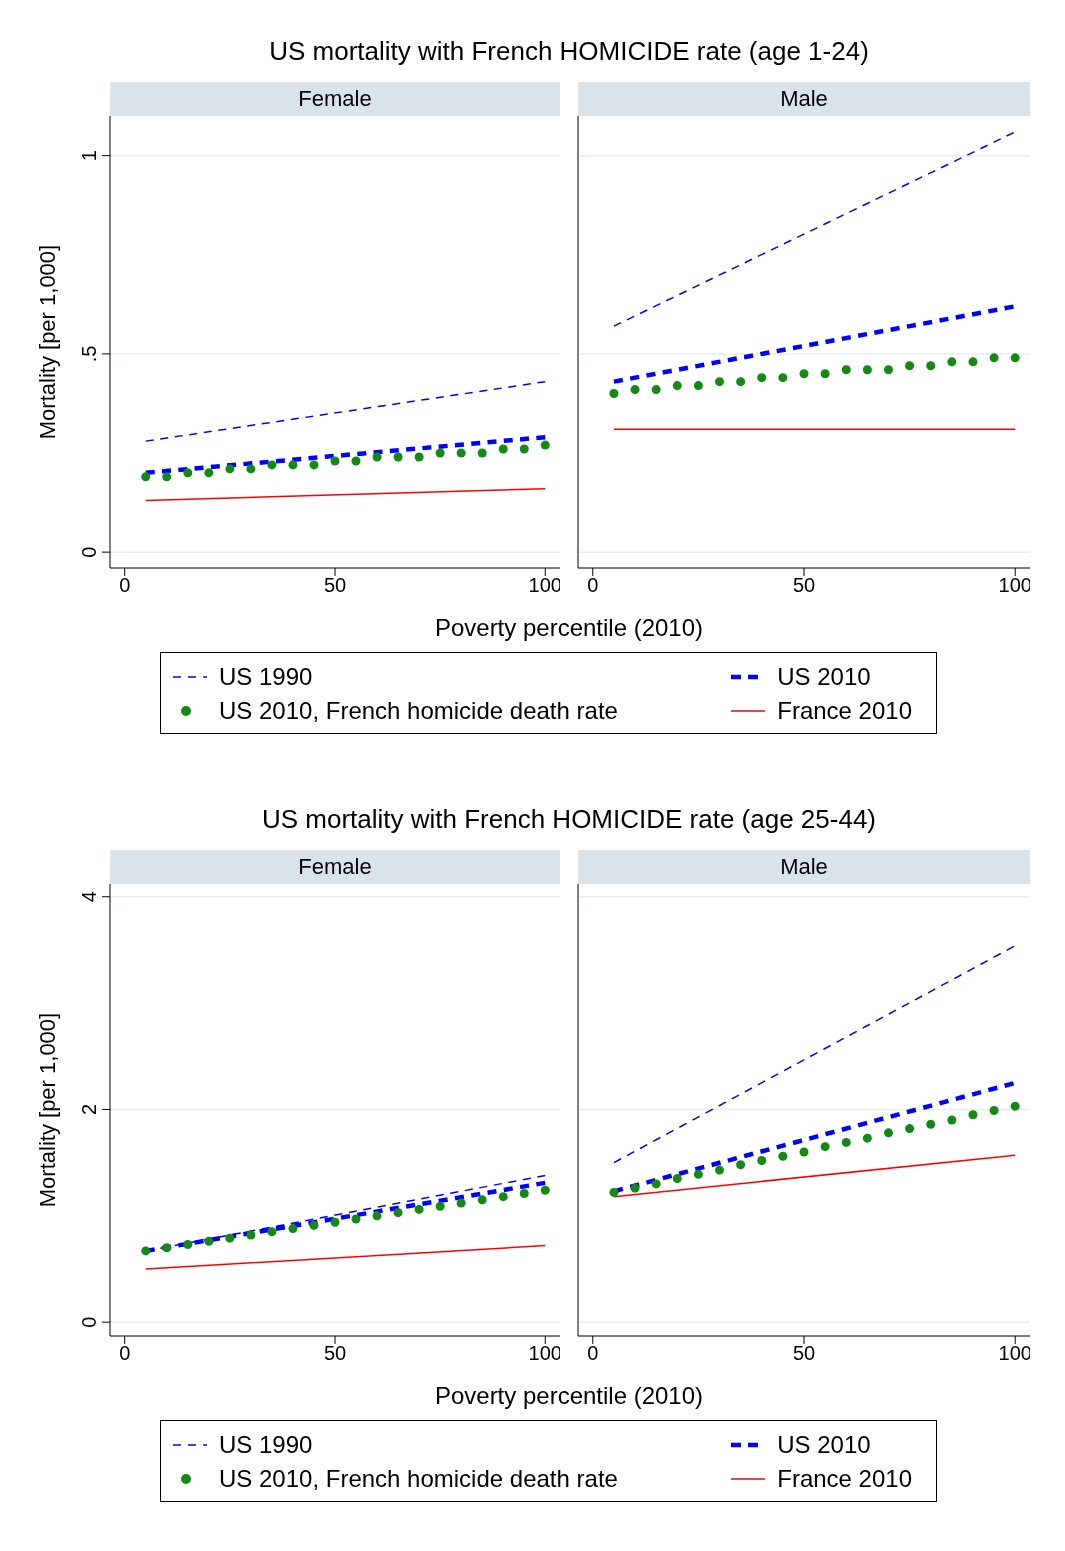 Image resolution: width=1065 pixels, height=1551 pixels. What do you see at coordinates (89, 897) in the screenshot?
I see `y-tick-label: 4` at bounding box center [89, 897].